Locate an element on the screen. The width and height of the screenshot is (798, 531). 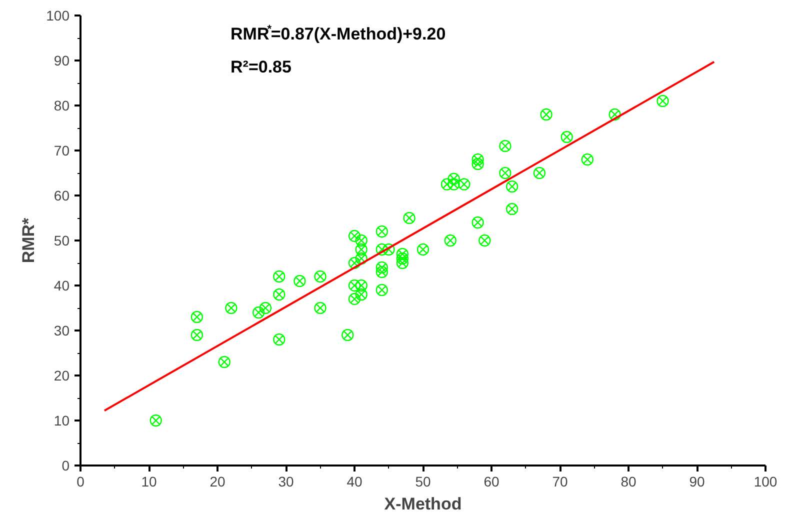
y-axis-title: RMR* is located at coordinates (28, 240).